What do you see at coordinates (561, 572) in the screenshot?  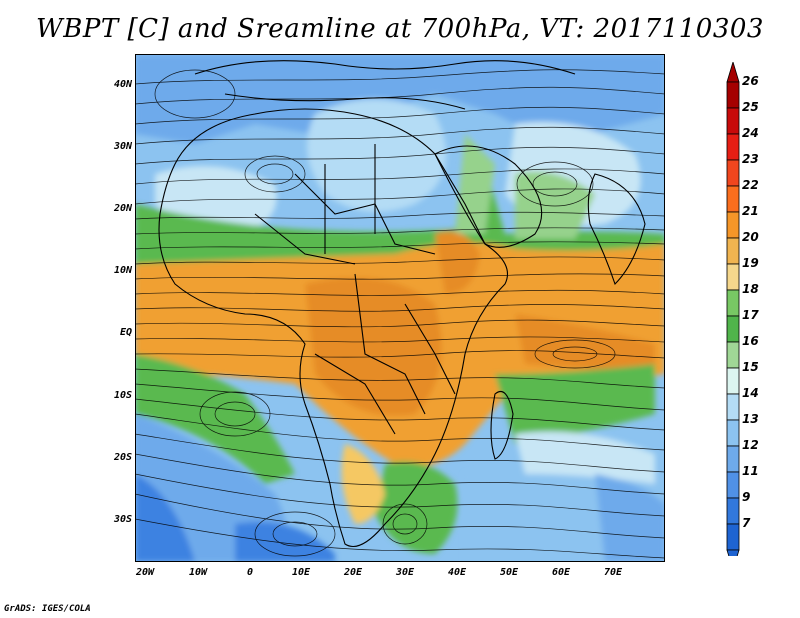 I see `lon-label-60e: 60E` at bounding box center [561, 572].